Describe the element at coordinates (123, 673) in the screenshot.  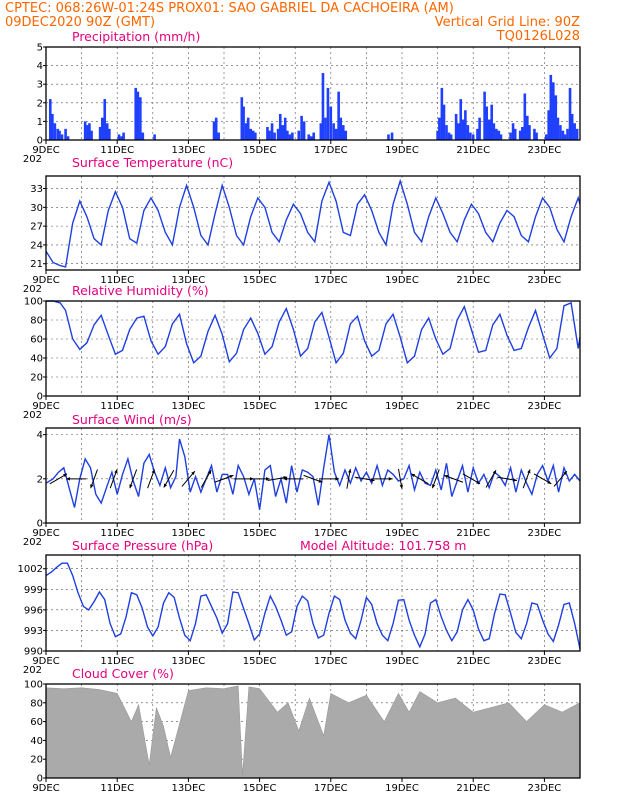
I see `cloud-cover-title: Cloud Cover (%)` at that location.